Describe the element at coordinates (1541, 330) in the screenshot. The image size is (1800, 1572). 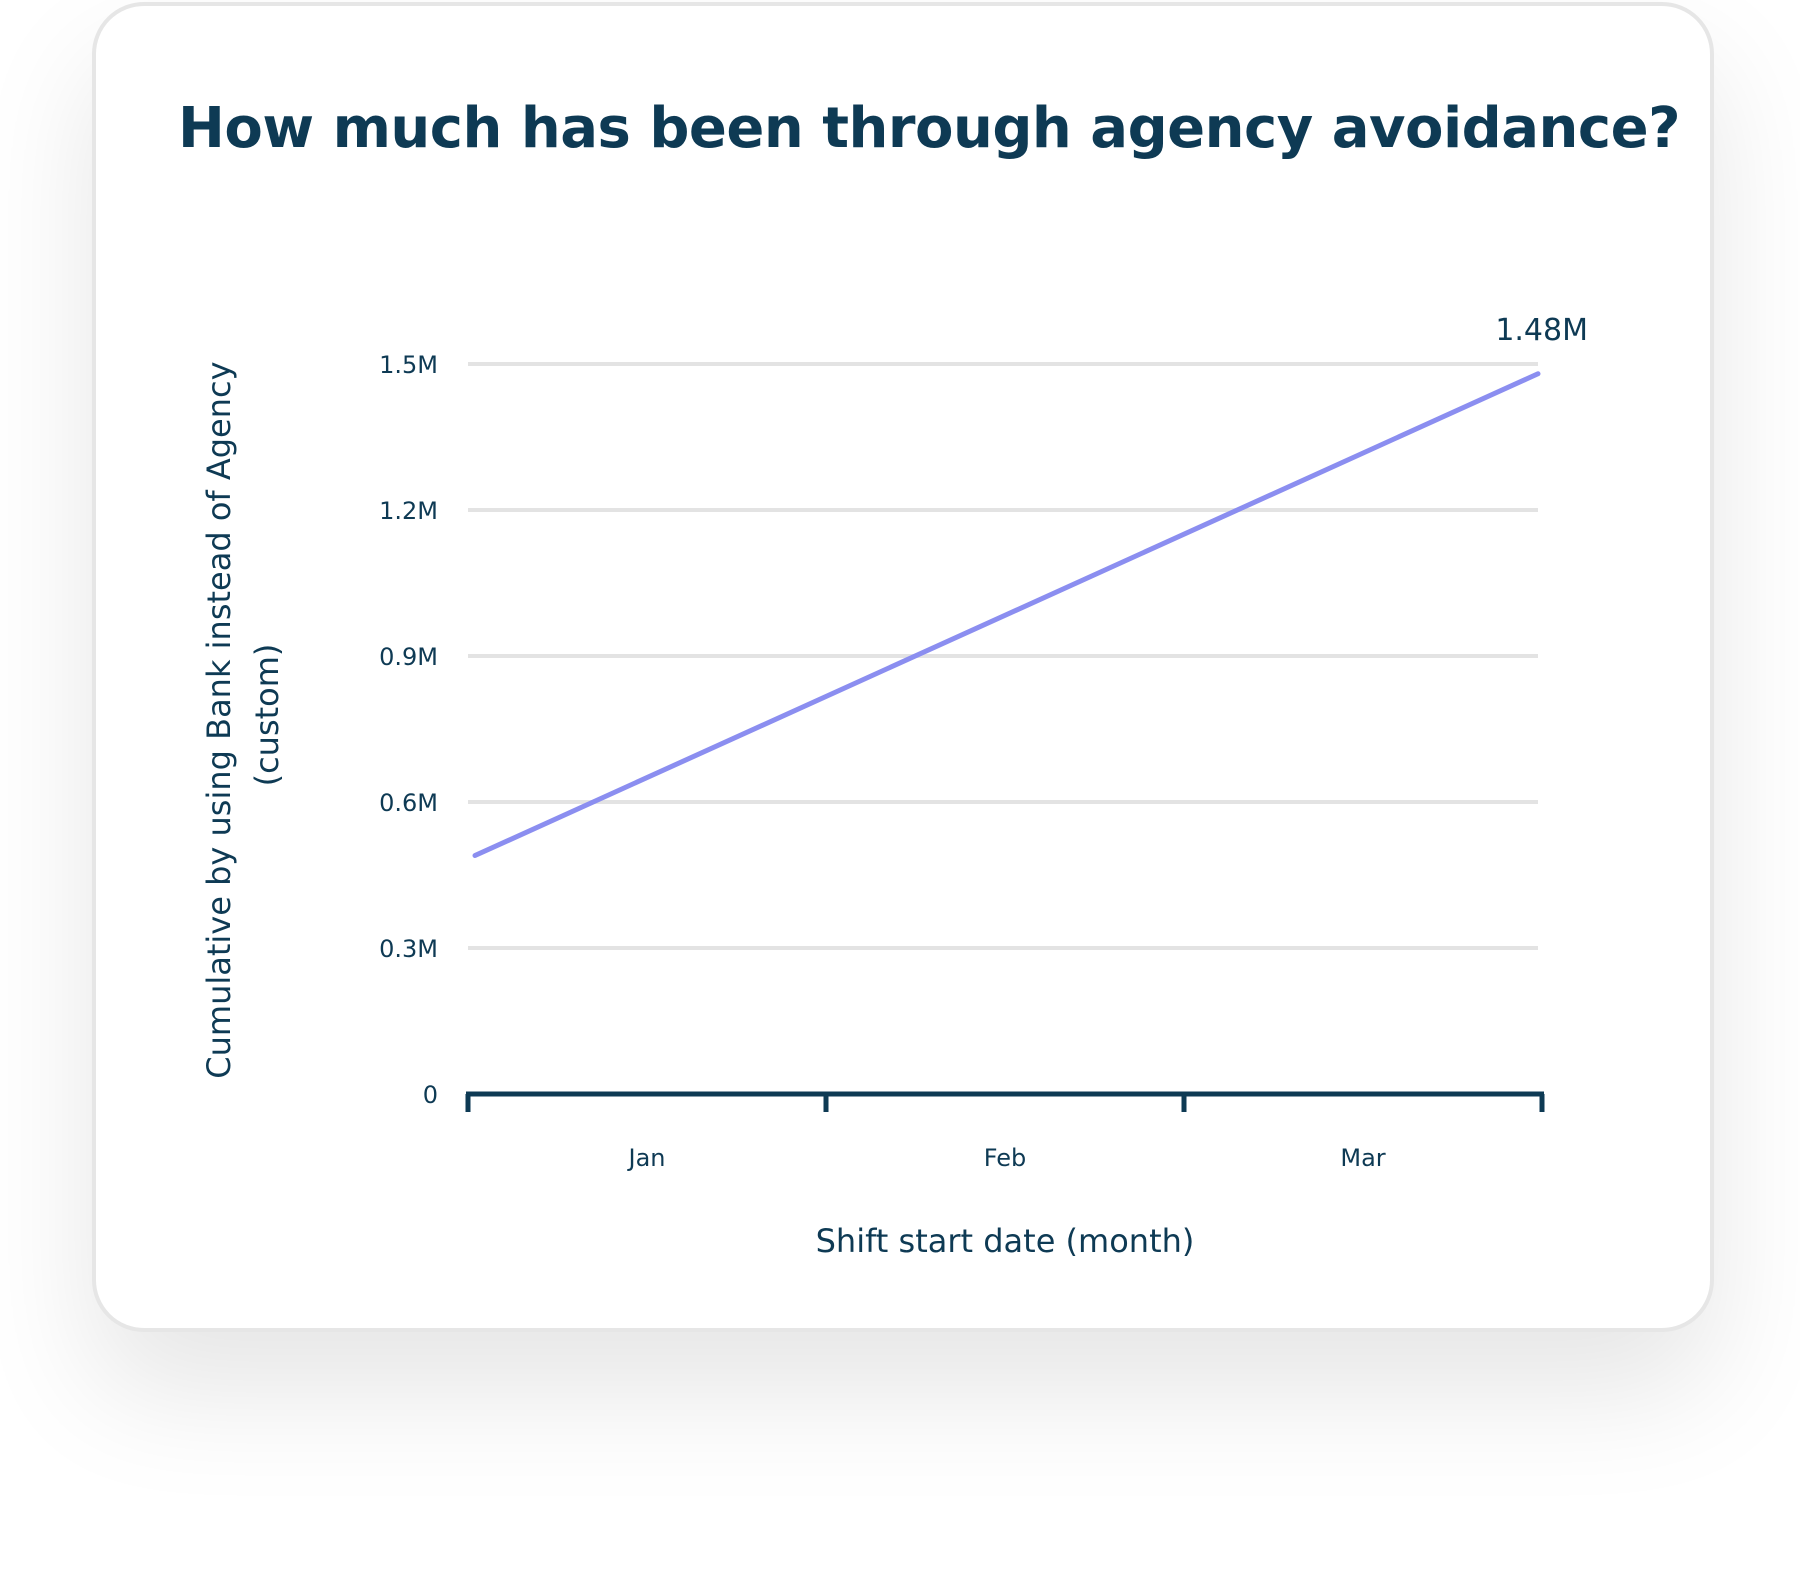
I see `end-value-label: 1.48M` at that location.